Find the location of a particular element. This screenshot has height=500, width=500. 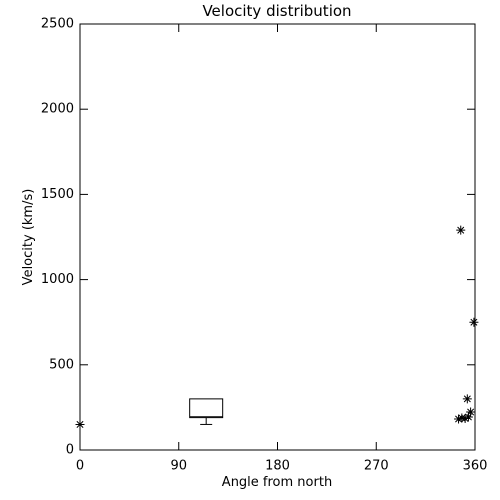

x-axis-label: Angle from north is located at coordinates (277, 482).